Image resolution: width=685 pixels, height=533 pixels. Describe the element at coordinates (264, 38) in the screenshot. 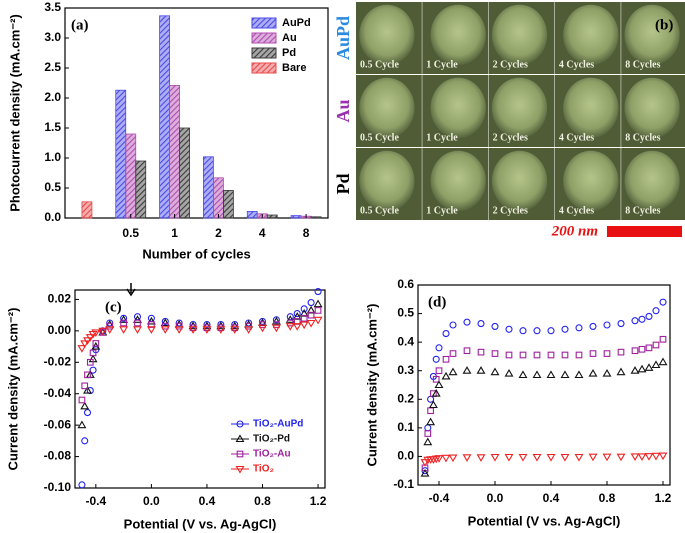

I see `legend-swatch` at that location.